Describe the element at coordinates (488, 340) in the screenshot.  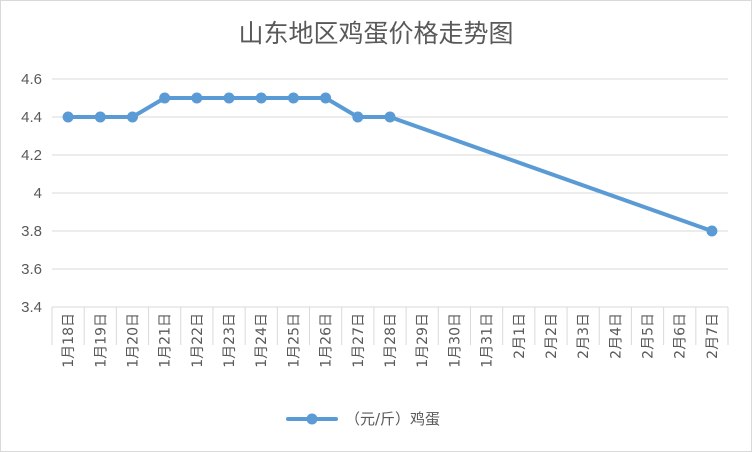
I see `x-tick-label: 1月31日` at that location.